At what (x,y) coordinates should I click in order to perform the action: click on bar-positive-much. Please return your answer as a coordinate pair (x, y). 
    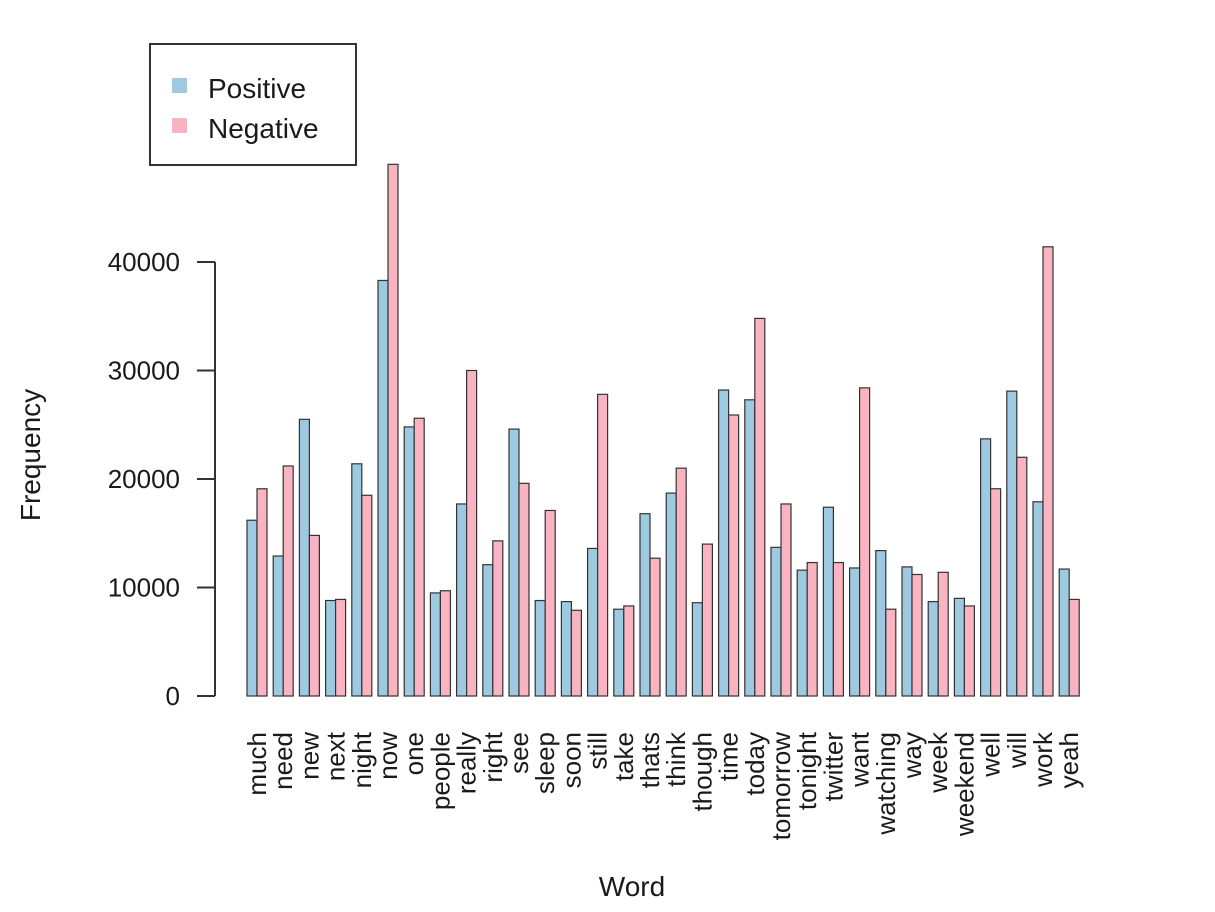
    Looking at the image, I should click on (252, 608).